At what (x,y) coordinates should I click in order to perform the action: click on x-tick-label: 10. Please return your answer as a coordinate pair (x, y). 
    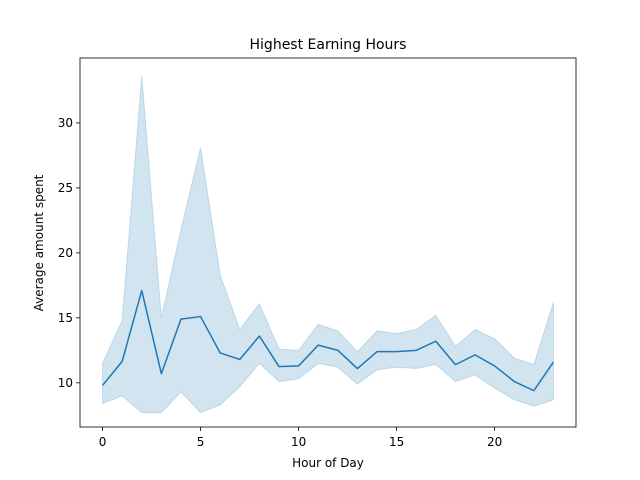
    Looking at the image, I should click on (298, 442).